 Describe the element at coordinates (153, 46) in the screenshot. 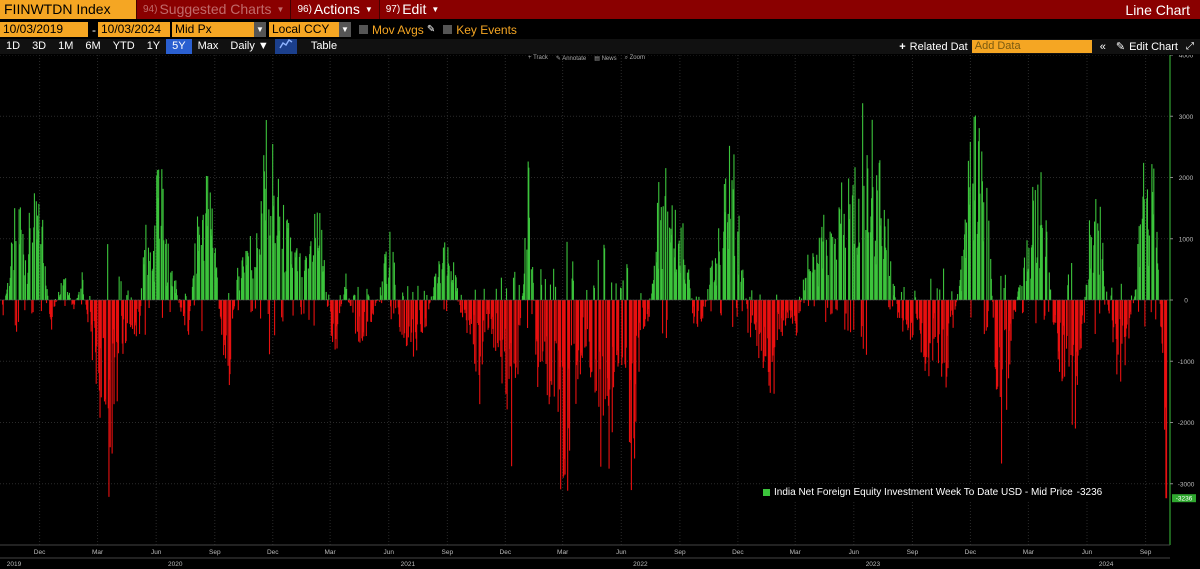

I see `period-1y: 1Y` at that location.